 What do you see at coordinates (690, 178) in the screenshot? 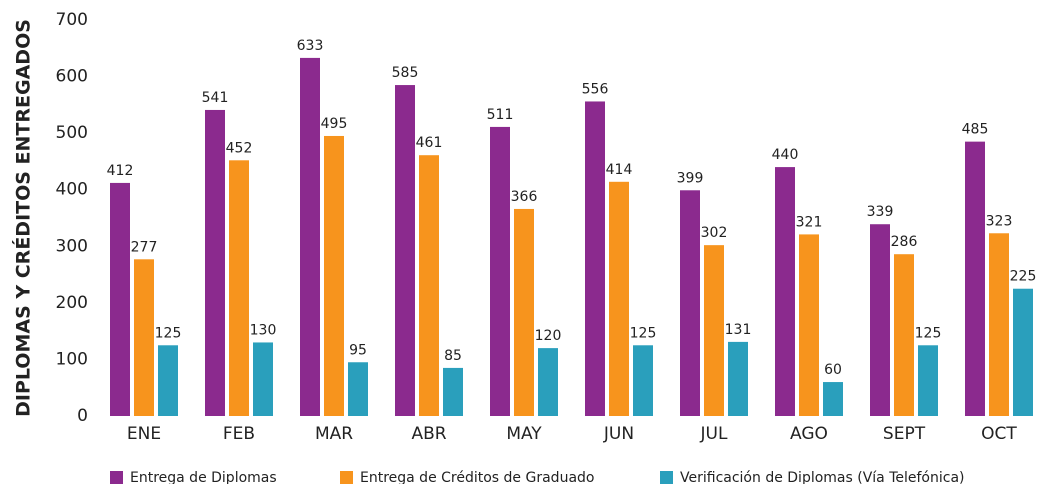
I see `value-label: 399` at bounding box center [690, 178].